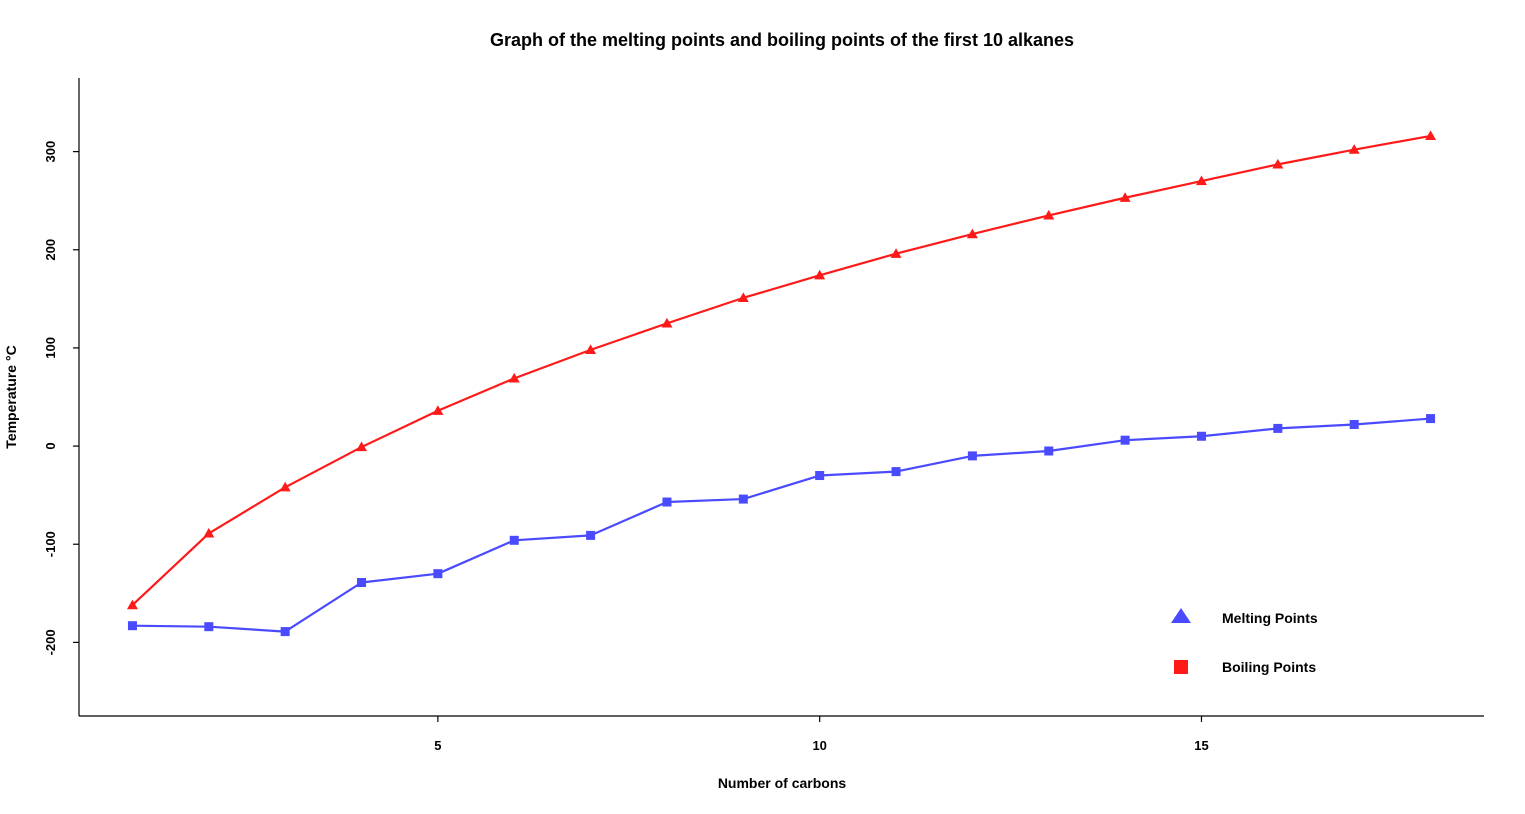  I want to click on x-tick-label: 5, so click(437, 745).